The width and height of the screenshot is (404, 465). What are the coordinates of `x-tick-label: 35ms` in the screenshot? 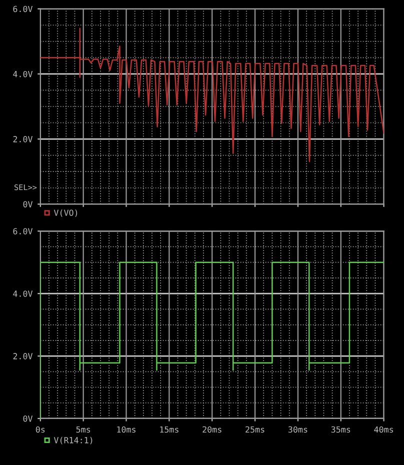 It's located at (340, 429).